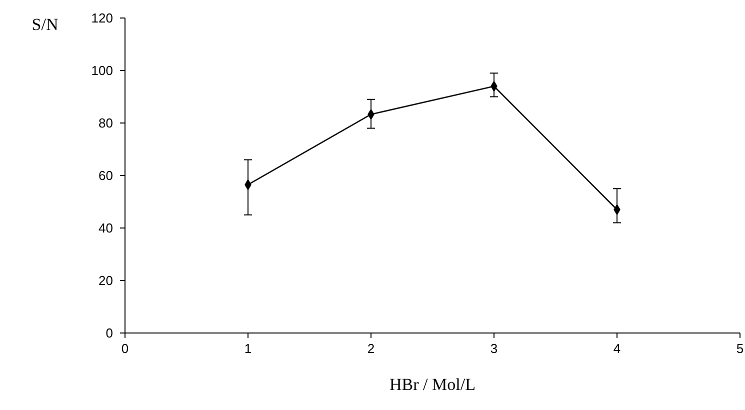 The width and height of the screenshot is (745, 410). Describe the element at coordinates (125, 348) in the screenshot. I see `x-tick-label: 0` at that location.